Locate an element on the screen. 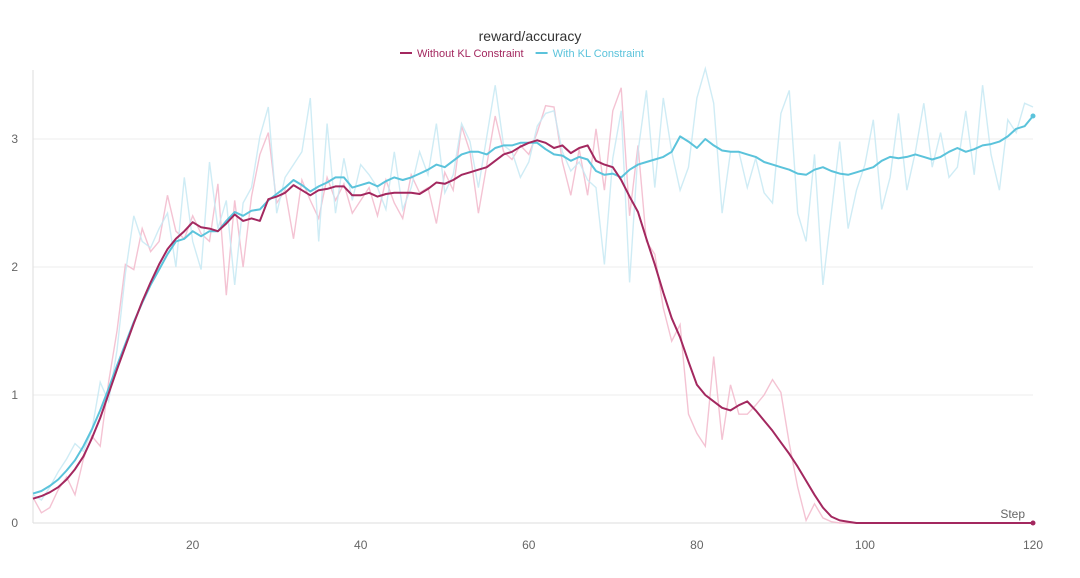 The image size is (1080, 578). legend-label: Without KL Constraint is located at coordinates (470, 54).